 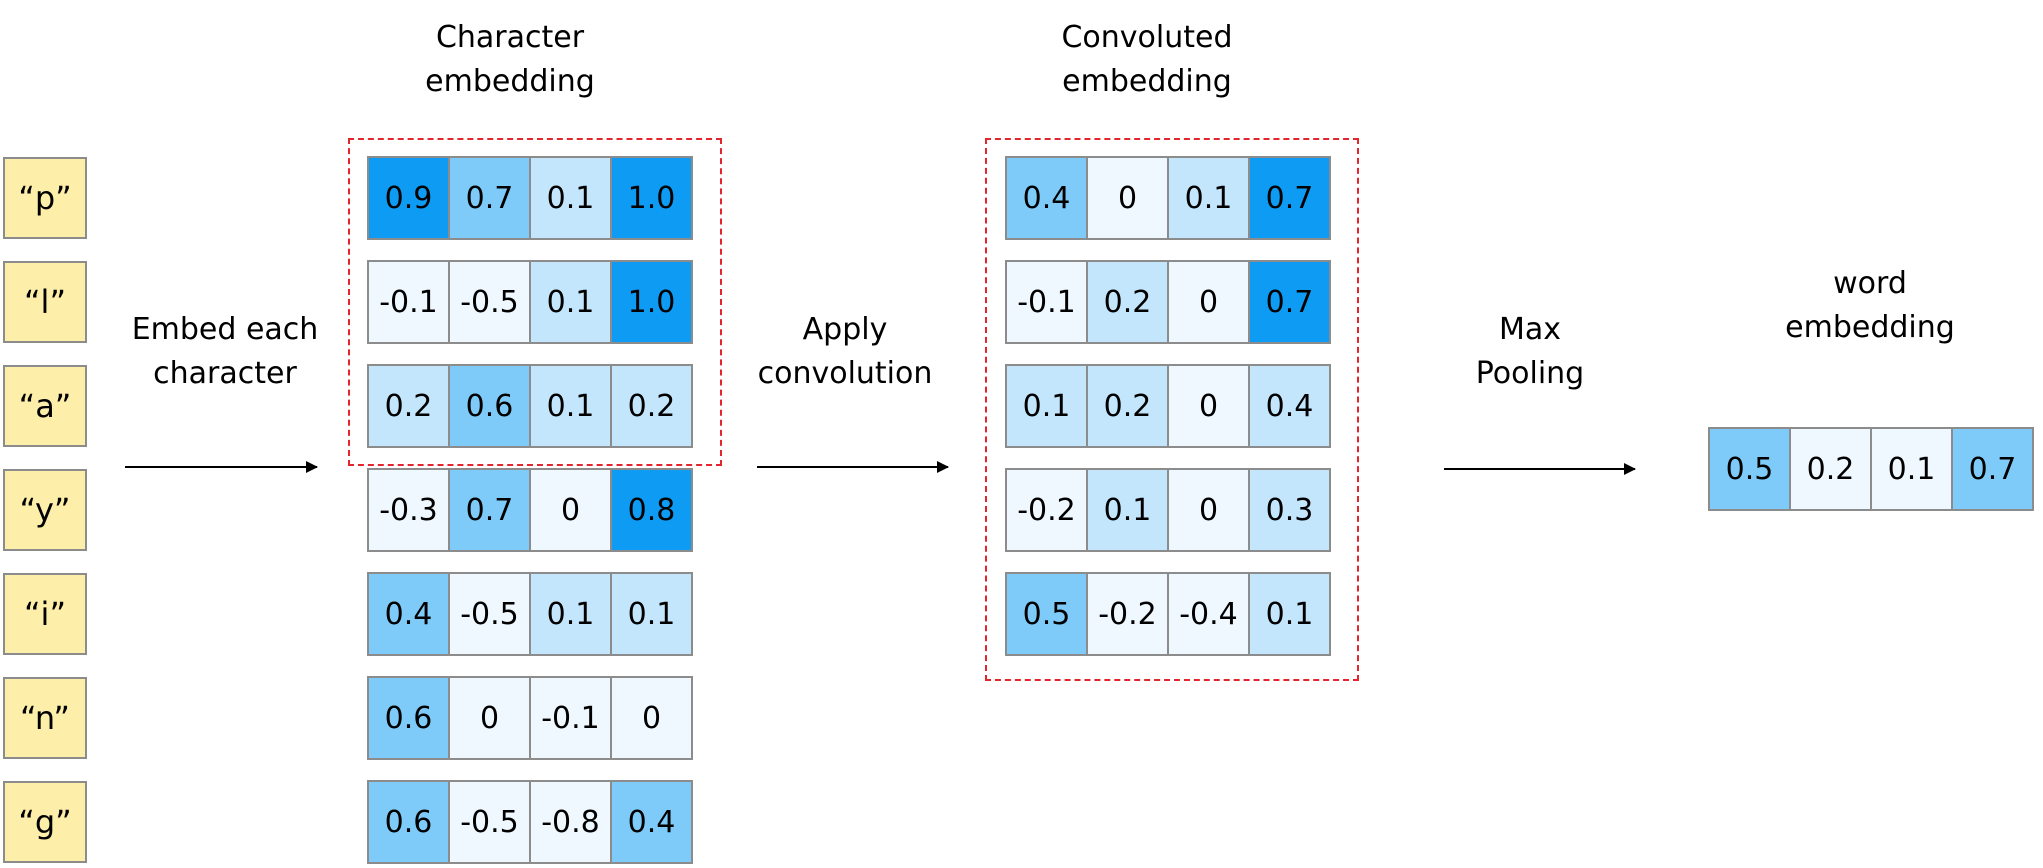 I want to click on character-embedding-row: -0.1 -0.5 0.1 1.0, so click(x=530, y=302).